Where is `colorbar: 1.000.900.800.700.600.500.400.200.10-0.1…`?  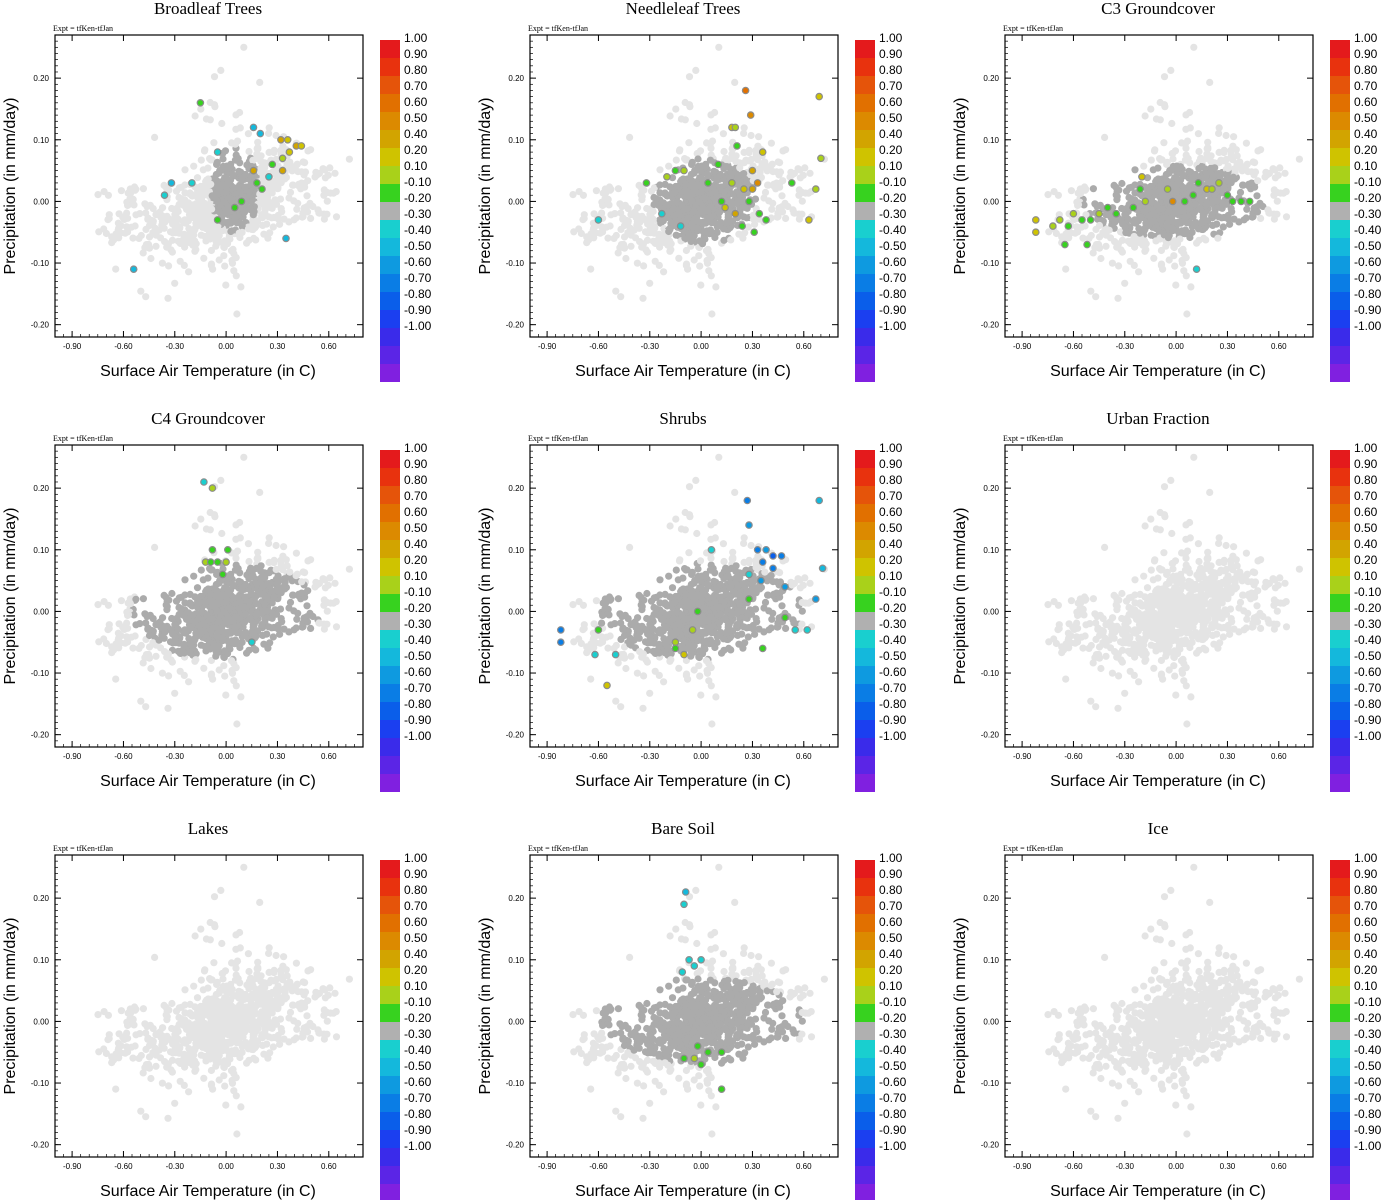 colorbar: 1.000.900.800.700.600.500.400.200.10-0.1… is located at coordinates (1356, 206).